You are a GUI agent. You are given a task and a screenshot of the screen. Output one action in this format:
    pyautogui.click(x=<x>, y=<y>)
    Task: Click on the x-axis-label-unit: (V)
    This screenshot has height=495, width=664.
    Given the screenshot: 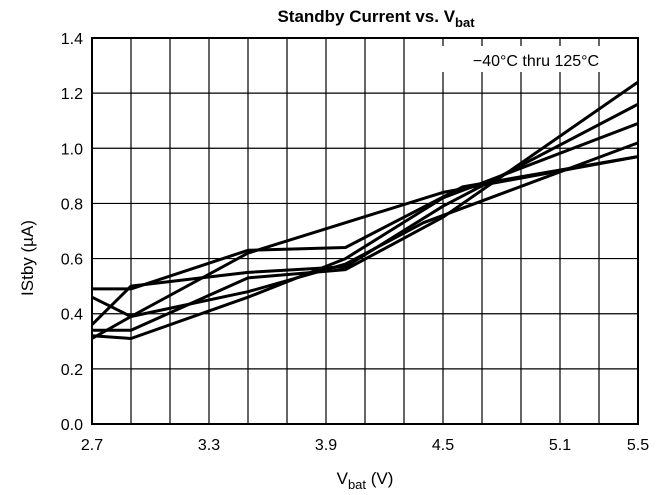 What is the action you would take?
    pyautogui.click(x=379, y=478)
    